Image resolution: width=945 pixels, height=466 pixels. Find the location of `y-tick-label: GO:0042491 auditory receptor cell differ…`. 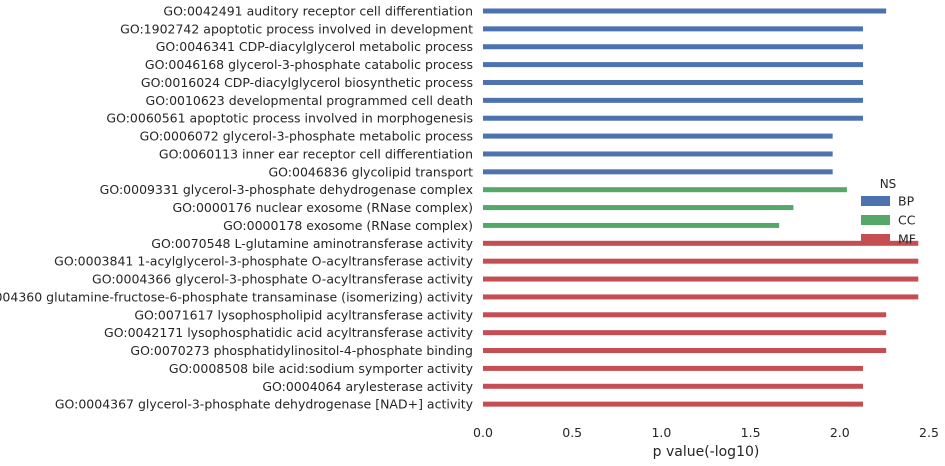

y-tick-label: GO:0042491 auditory receptor cell differ… is located at coordinates (318, 11).